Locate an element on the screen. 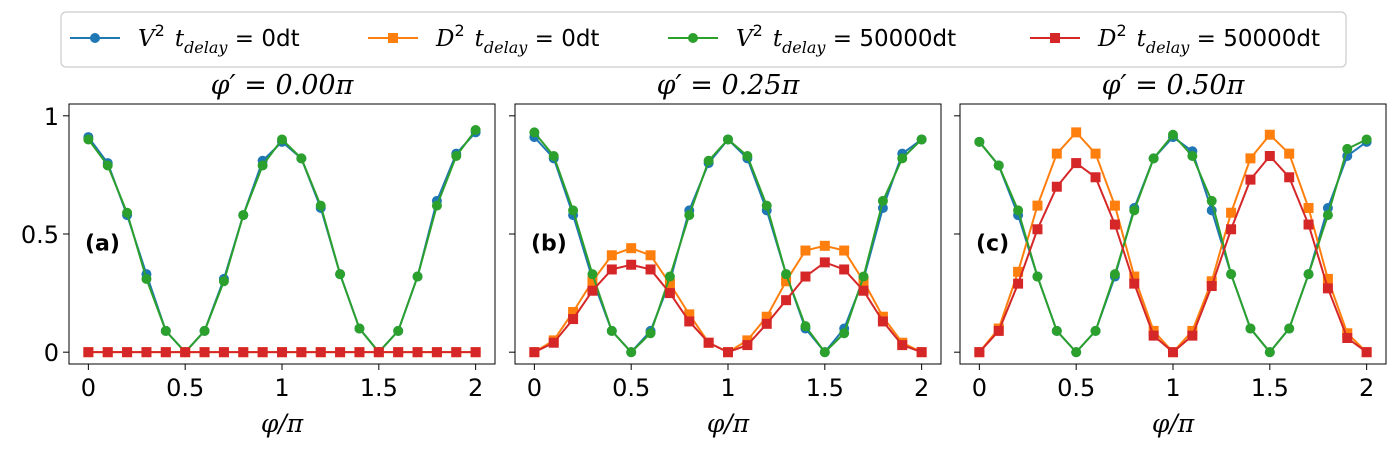  legend-label: V2 tdelay = 50000dt is located at coordinates (846, 39).